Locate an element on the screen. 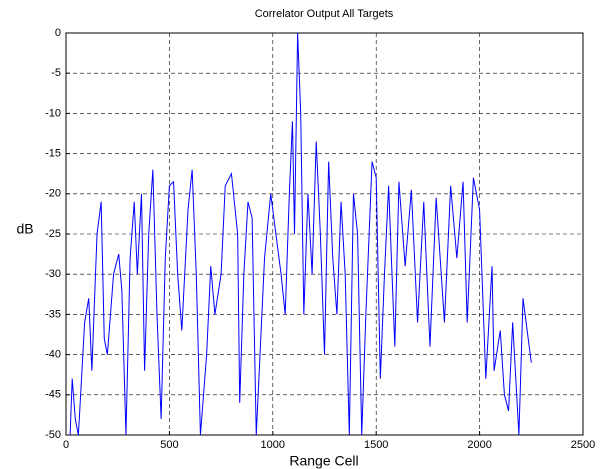  y-tick-label: -5 is located at coordinates (56, 73).